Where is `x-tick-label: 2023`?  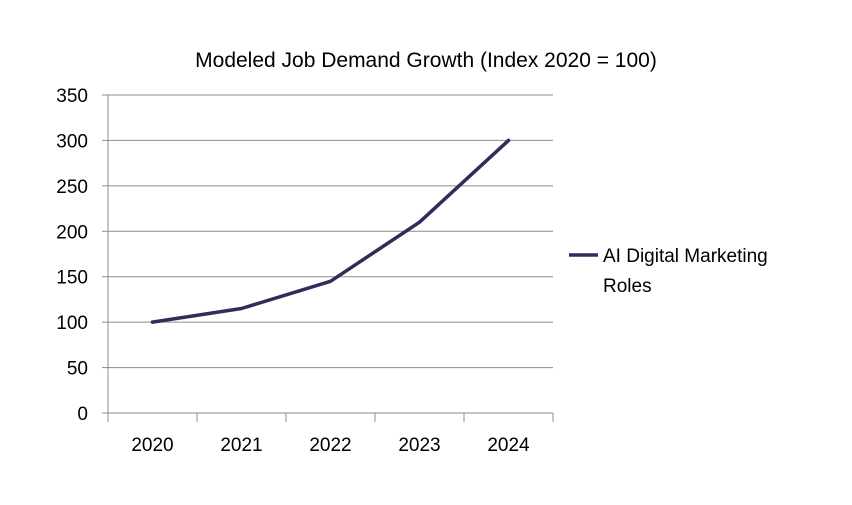 x-tick-label: 2023 is located at coordinates (419, 445).